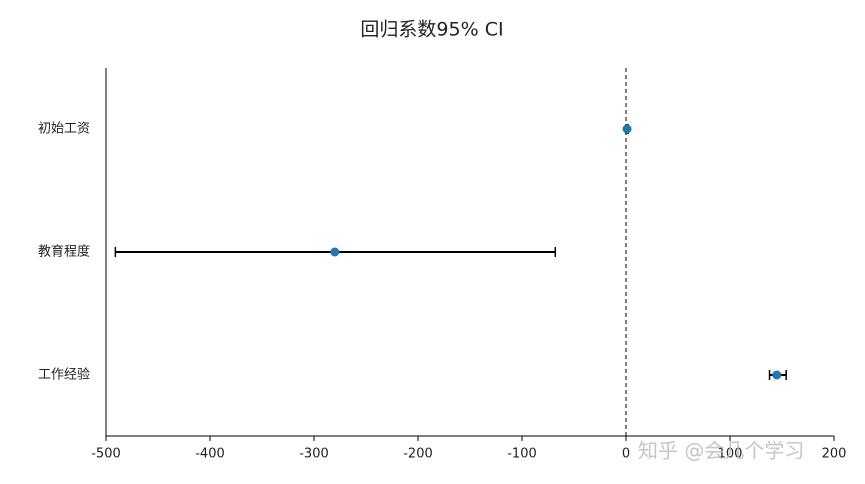 Image resolution: width=865 pixels, height=484 pixels. What do you see at coordinates (64, 375) in the screenshot?
I see `y-tick-label: 工作经验` at bounding box center [64, 375].